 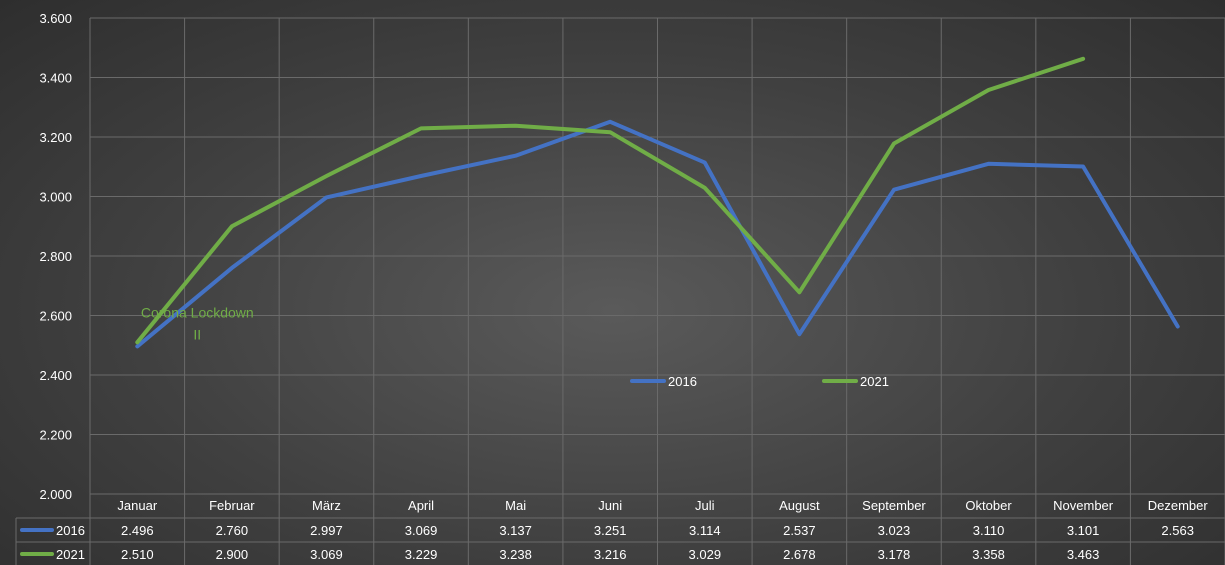 I want to click on y-tick-label: 3.600, so click(x=55, y=18).